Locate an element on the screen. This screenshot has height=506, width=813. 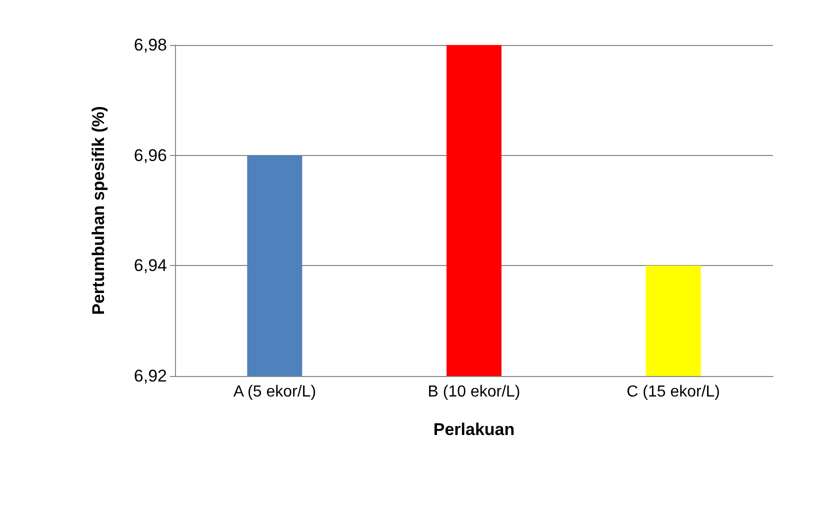
y-tick-label: 6,98 is located at coordinates (150, 45).